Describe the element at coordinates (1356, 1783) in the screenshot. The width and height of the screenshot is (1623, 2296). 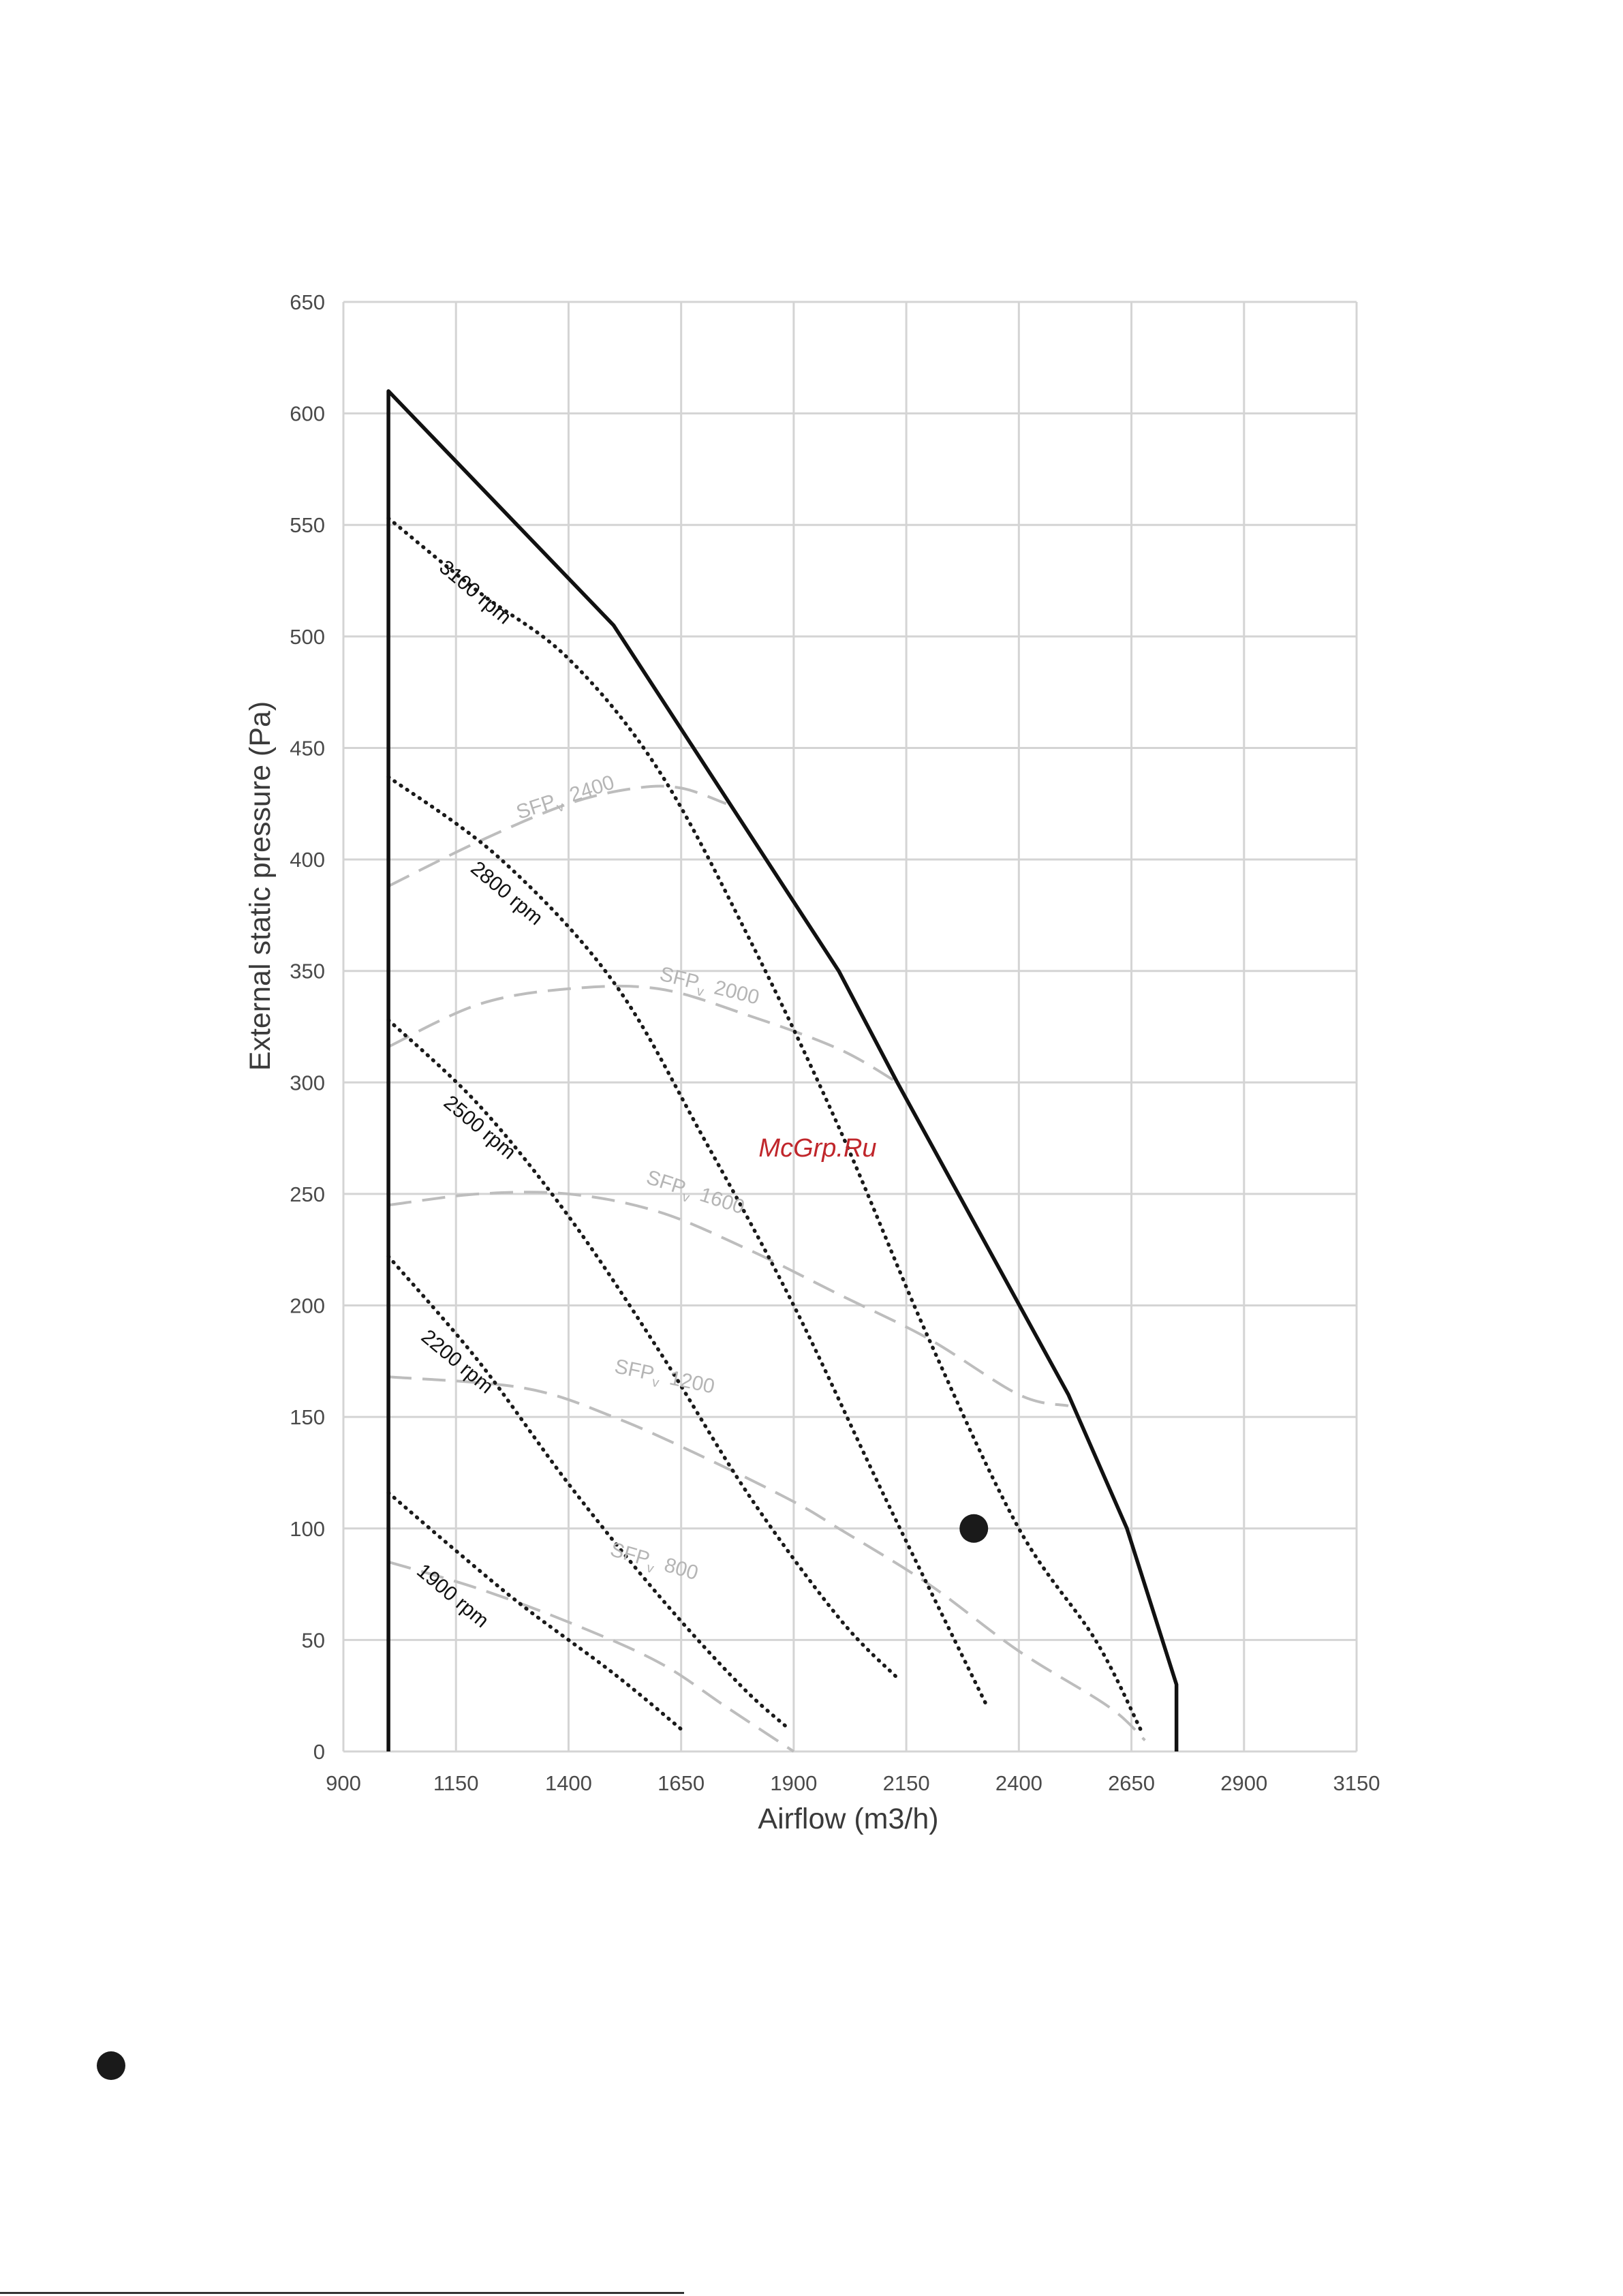
I see `x-tick-label-9: 3150` at that location.